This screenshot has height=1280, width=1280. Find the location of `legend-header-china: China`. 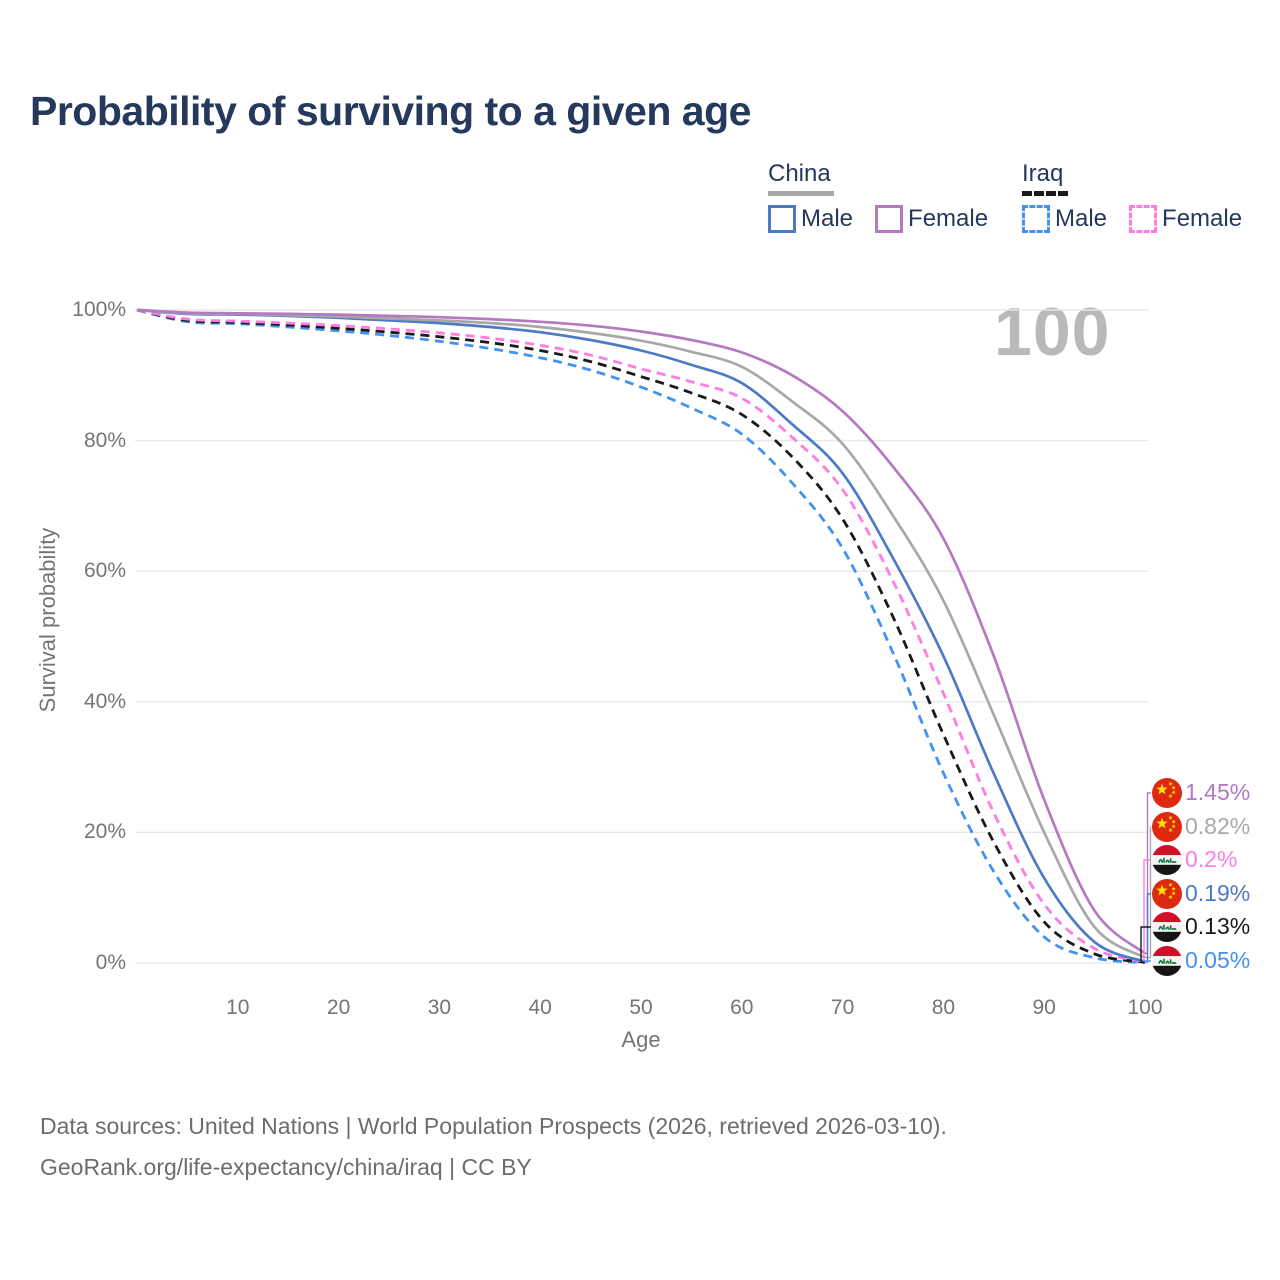

legend-header-china: China is located at coordinates (799, 173).